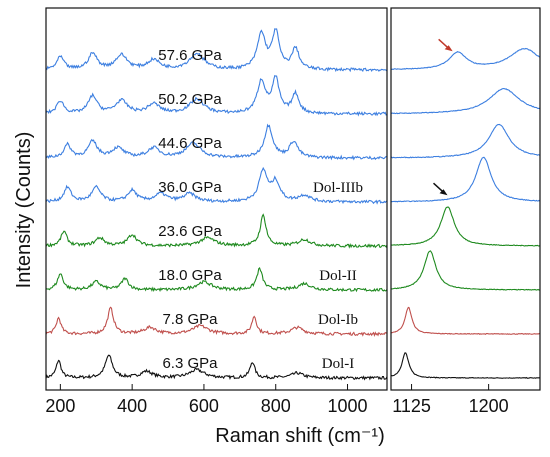  Describe the element at coordinates (190, 319) in the screenshot. I see `series-pressure-label: 7.8 GPa` at that location.